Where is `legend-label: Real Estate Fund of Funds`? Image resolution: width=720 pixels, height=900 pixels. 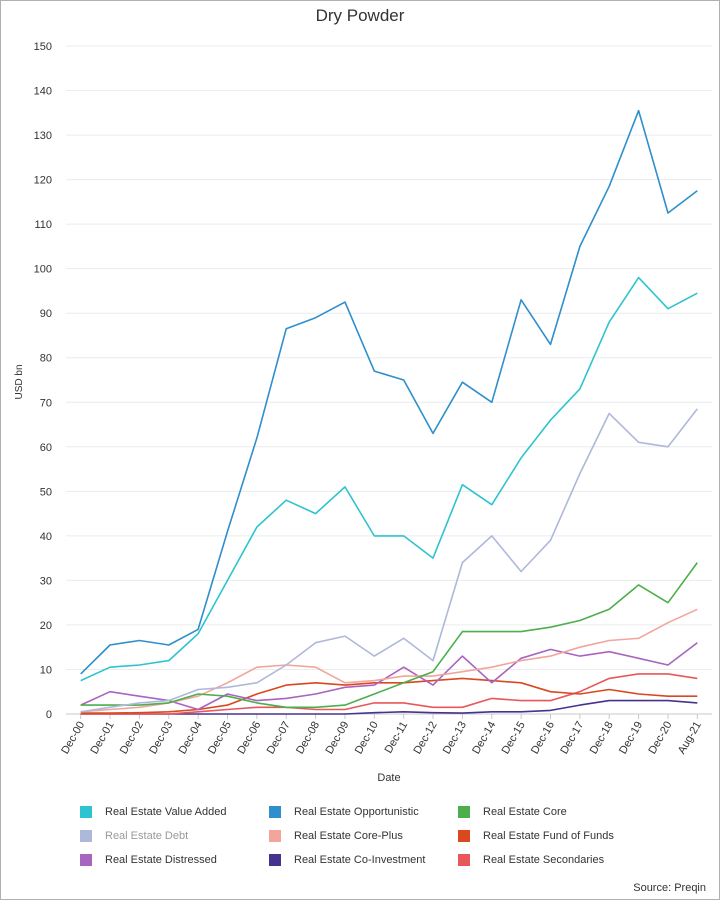 legend-label: Real Estate Fund of Funds is located at coordinates (548, 836).